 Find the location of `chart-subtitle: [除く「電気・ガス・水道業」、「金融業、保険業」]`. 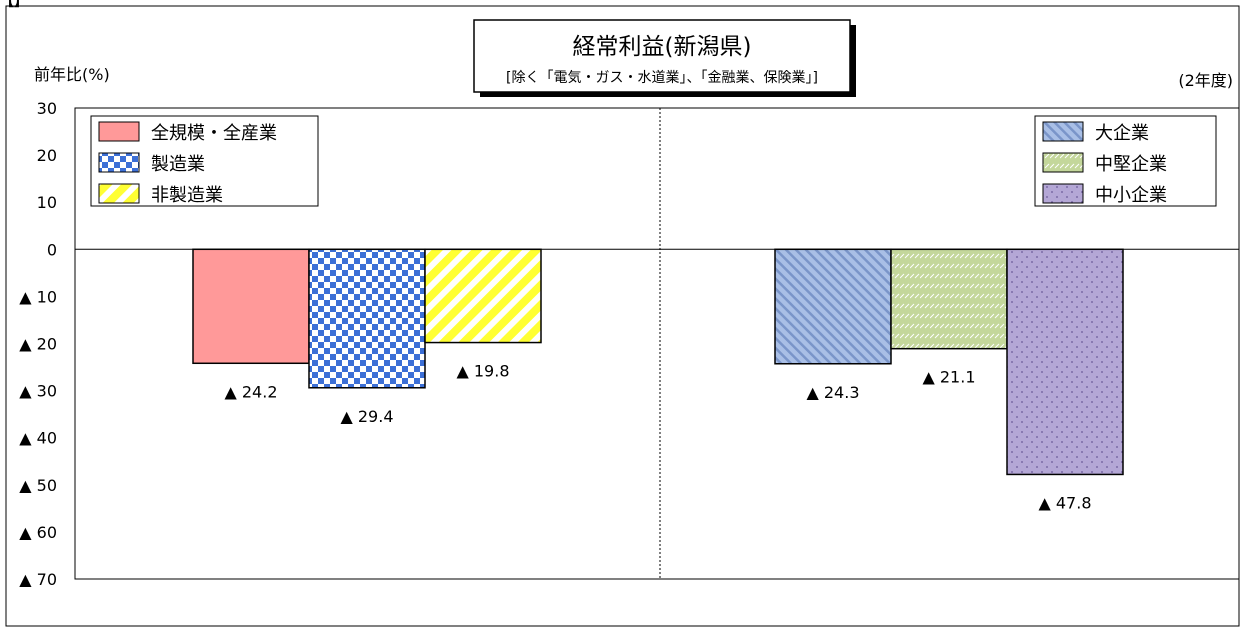

chart-subtitle: [除く「電気・ガス・水道業」、「金融業、保険業」] is located at coordinates (662, 78).